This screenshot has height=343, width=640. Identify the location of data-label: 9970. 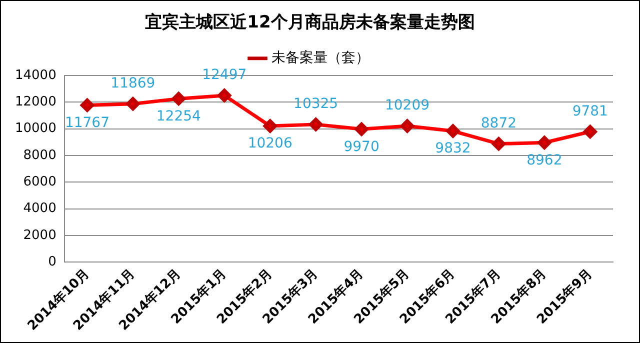
(362, 146).